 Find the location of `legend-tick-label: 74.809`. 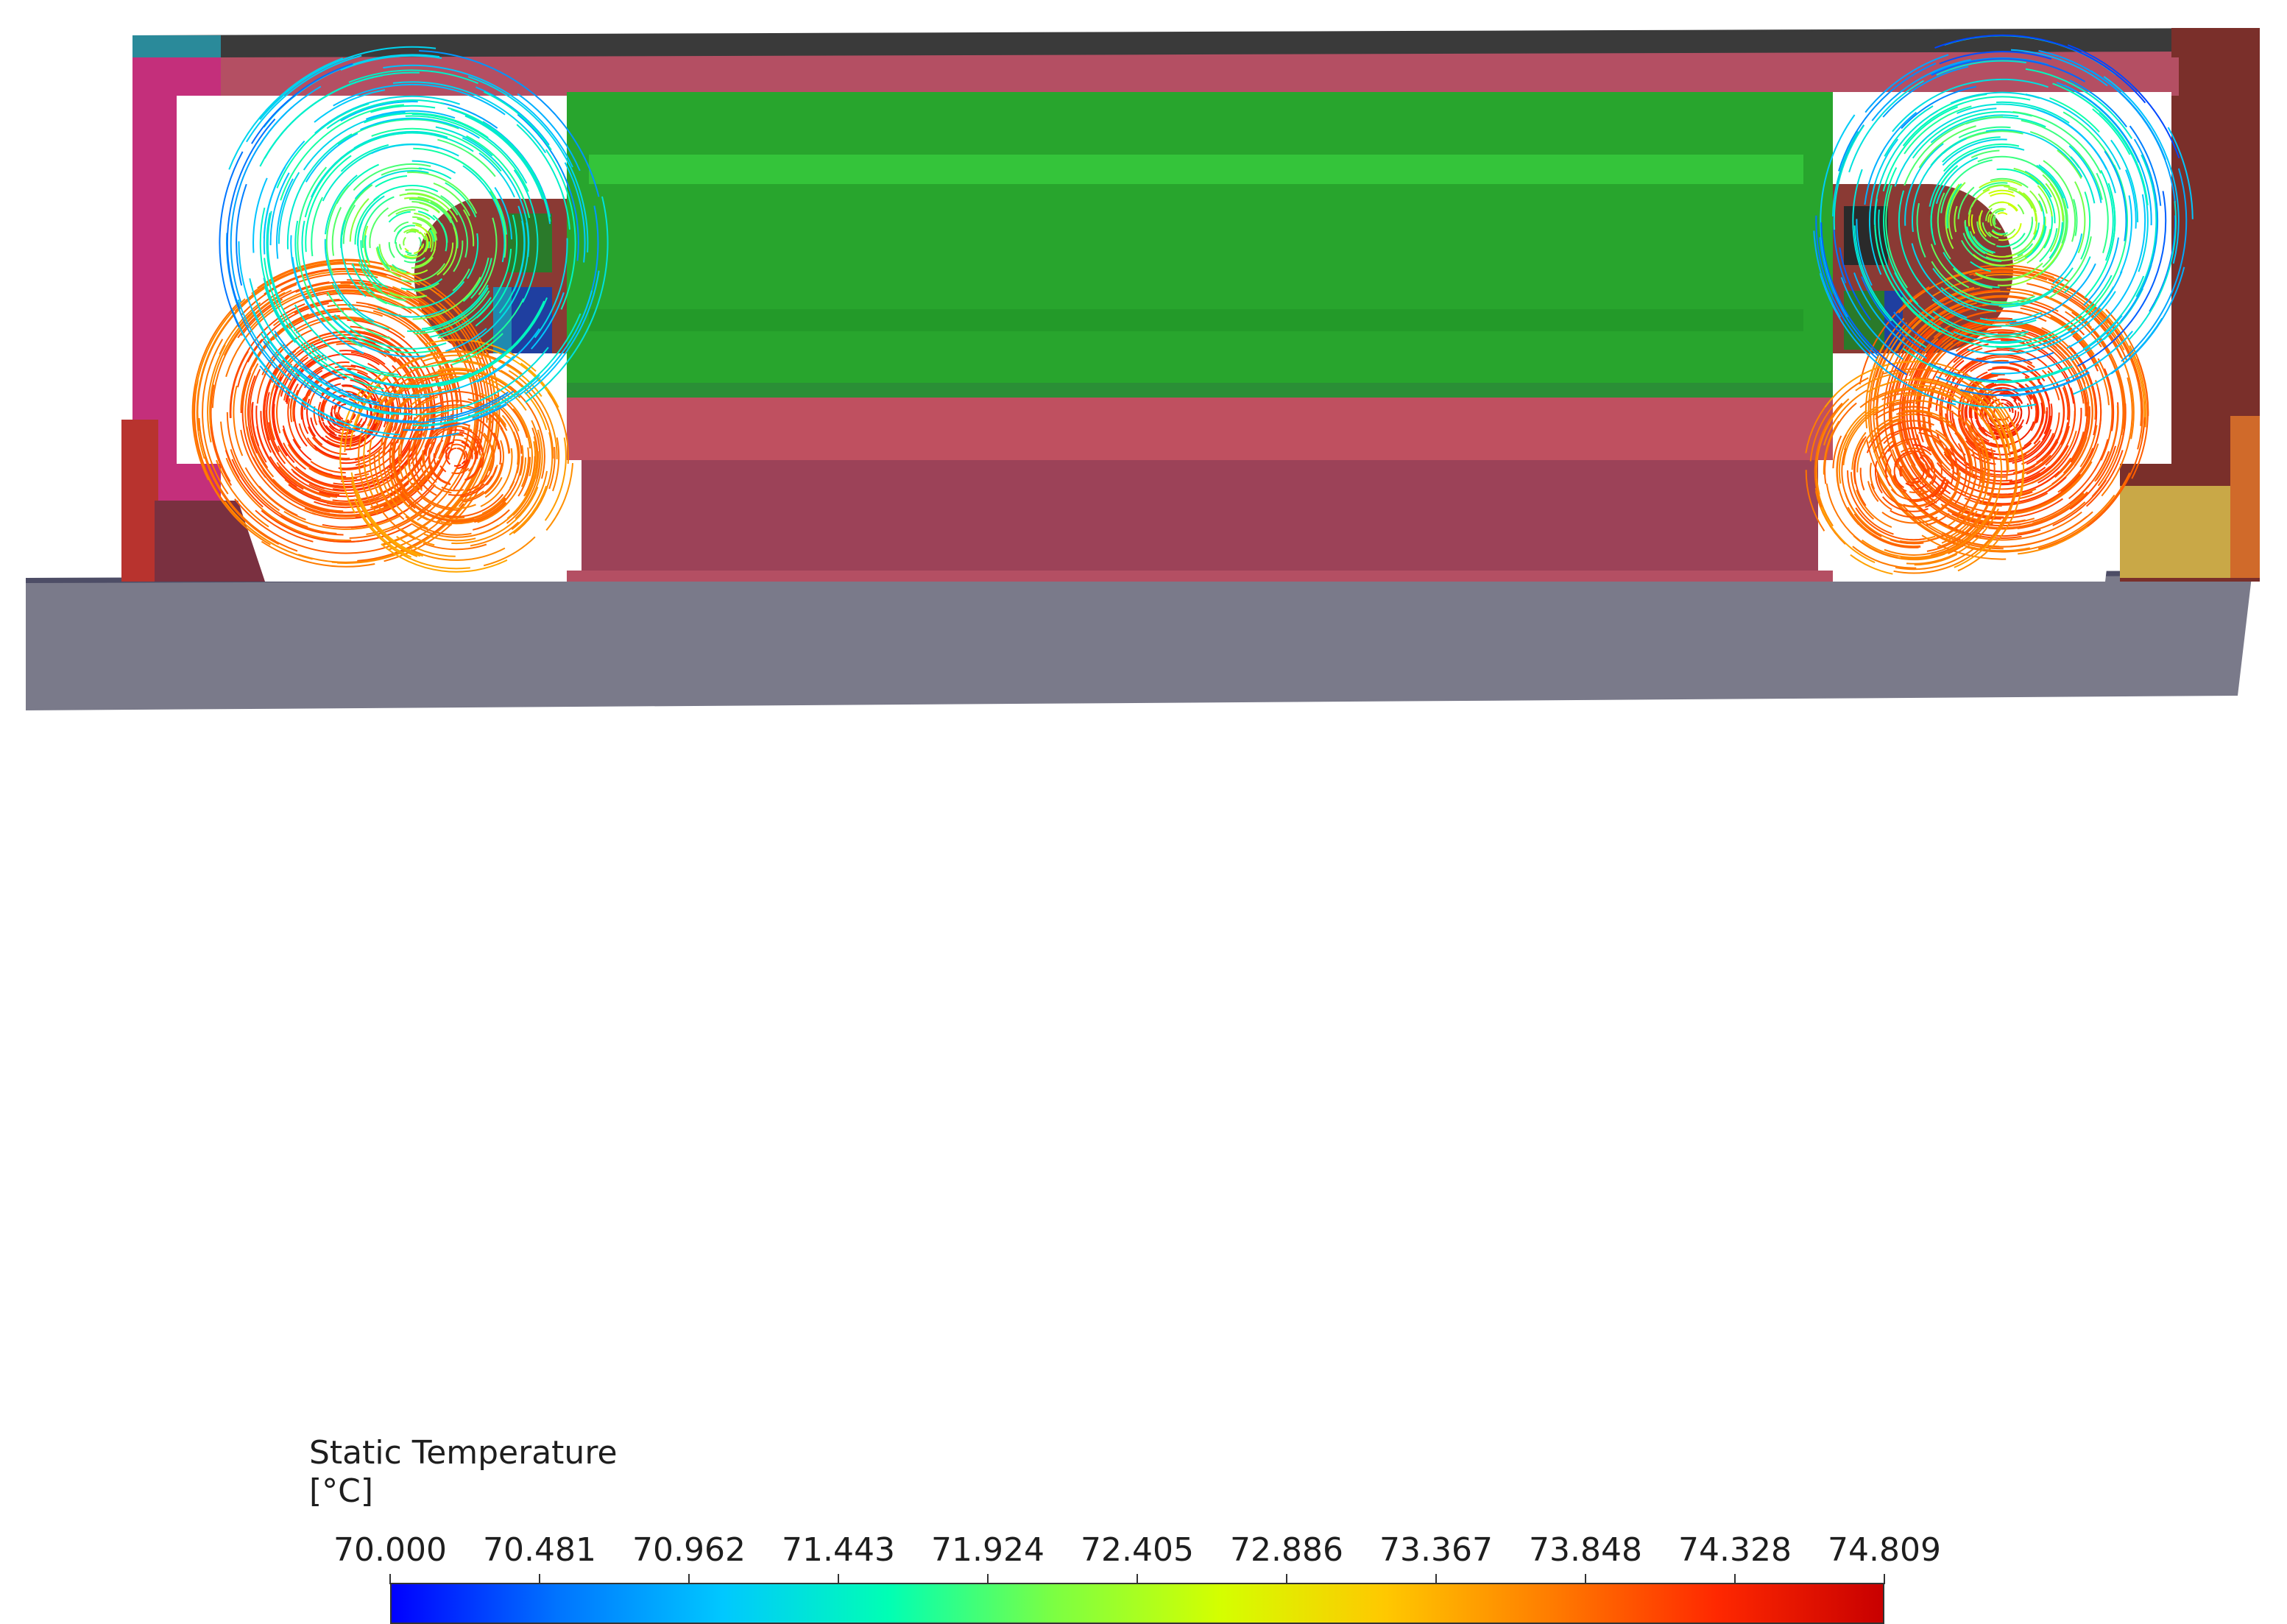

legend-tick-label: 74.809 is located at coordinates (1884, 1550).